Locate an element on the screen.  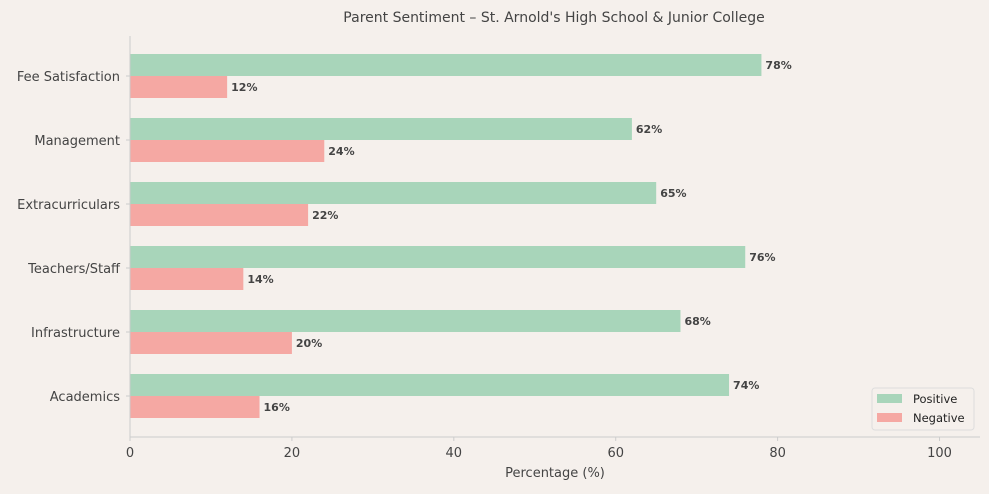
data-label-positive-management: 62% is located at coordinates (649, 129).